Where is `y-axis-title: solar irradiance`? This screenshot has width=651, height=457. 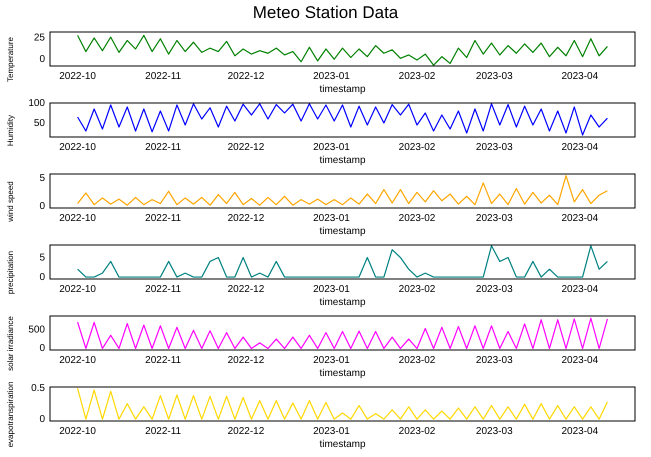 y-axis-title: solar irradiance is located at coordinates (11, 343).